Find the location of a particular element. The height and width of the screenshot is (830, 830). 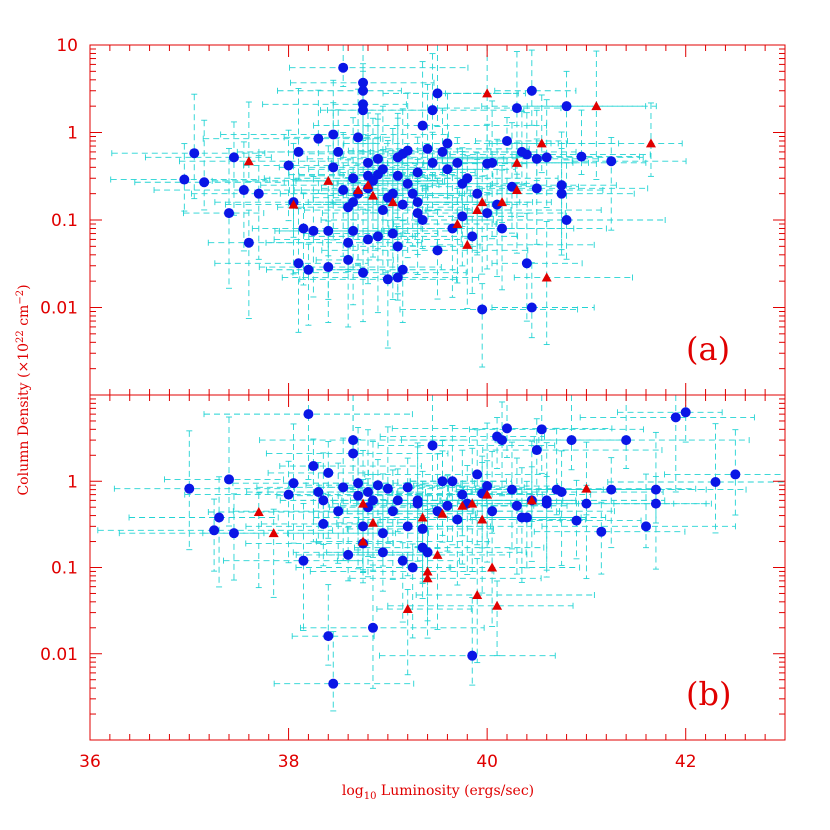

panel-b-label: (b) is located at coordinates (708, 694).